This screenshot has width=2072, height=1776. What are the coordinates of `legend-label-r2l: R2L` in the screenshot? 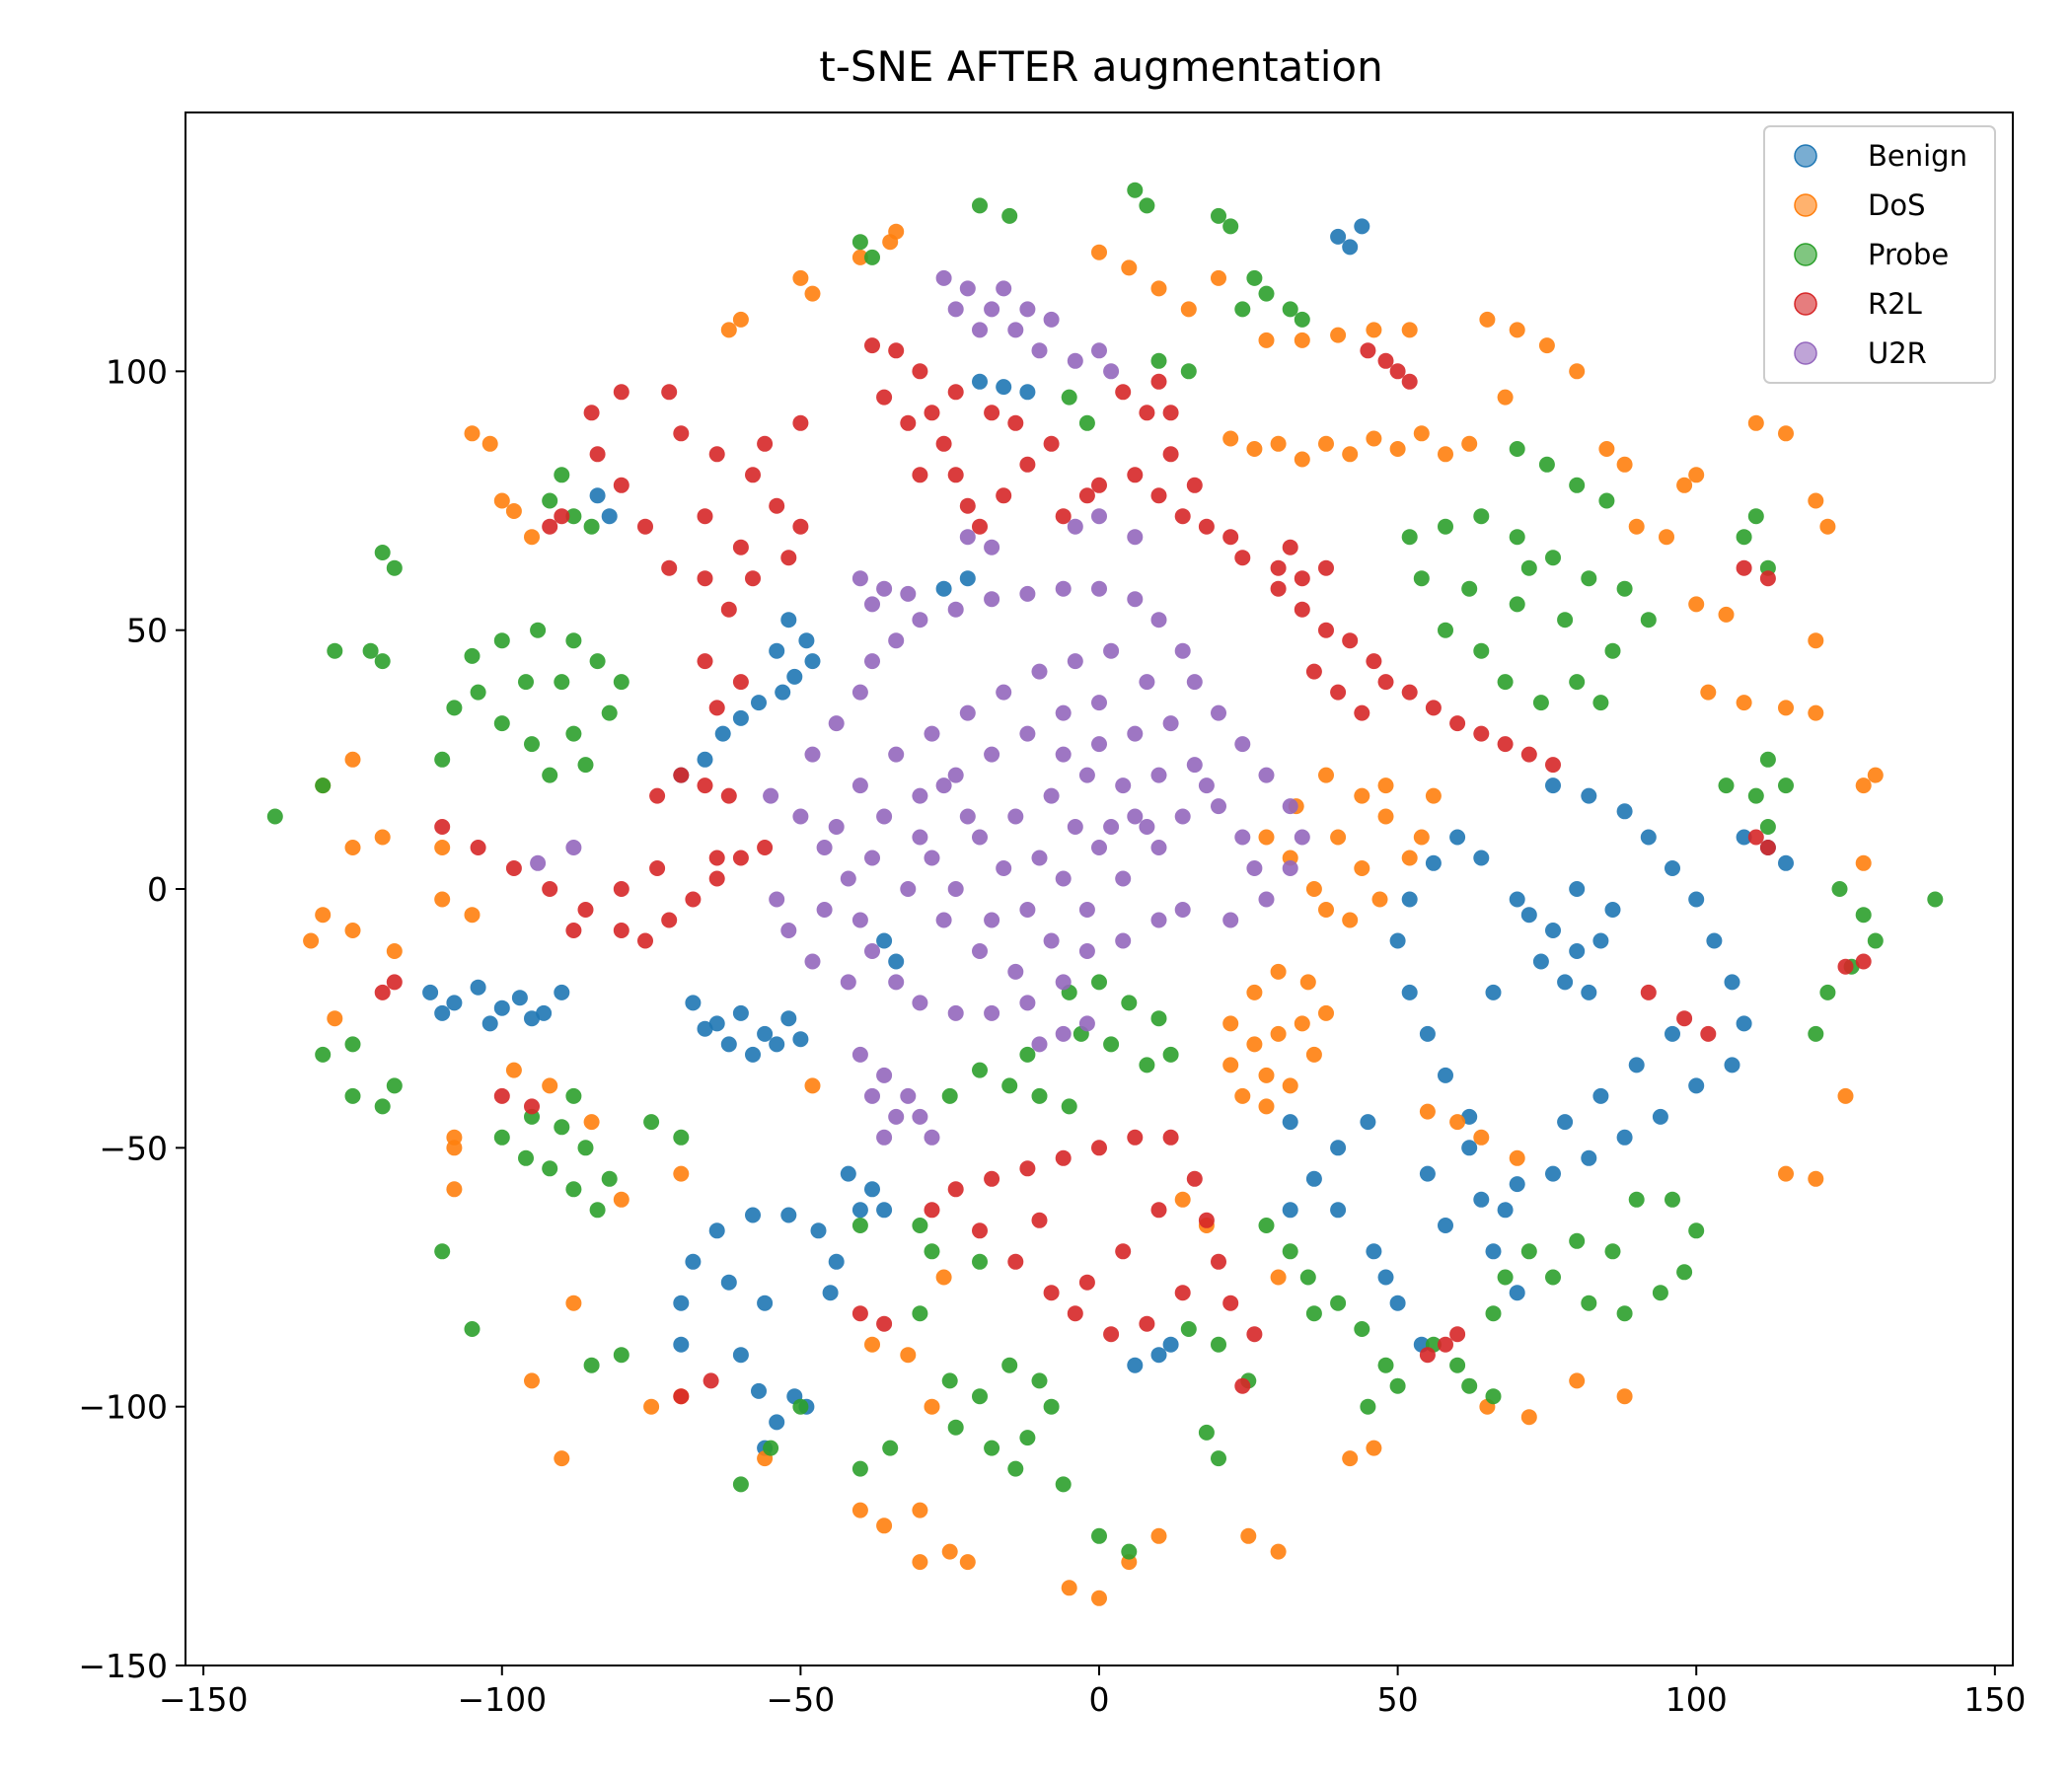 It's located at (1895, 304).